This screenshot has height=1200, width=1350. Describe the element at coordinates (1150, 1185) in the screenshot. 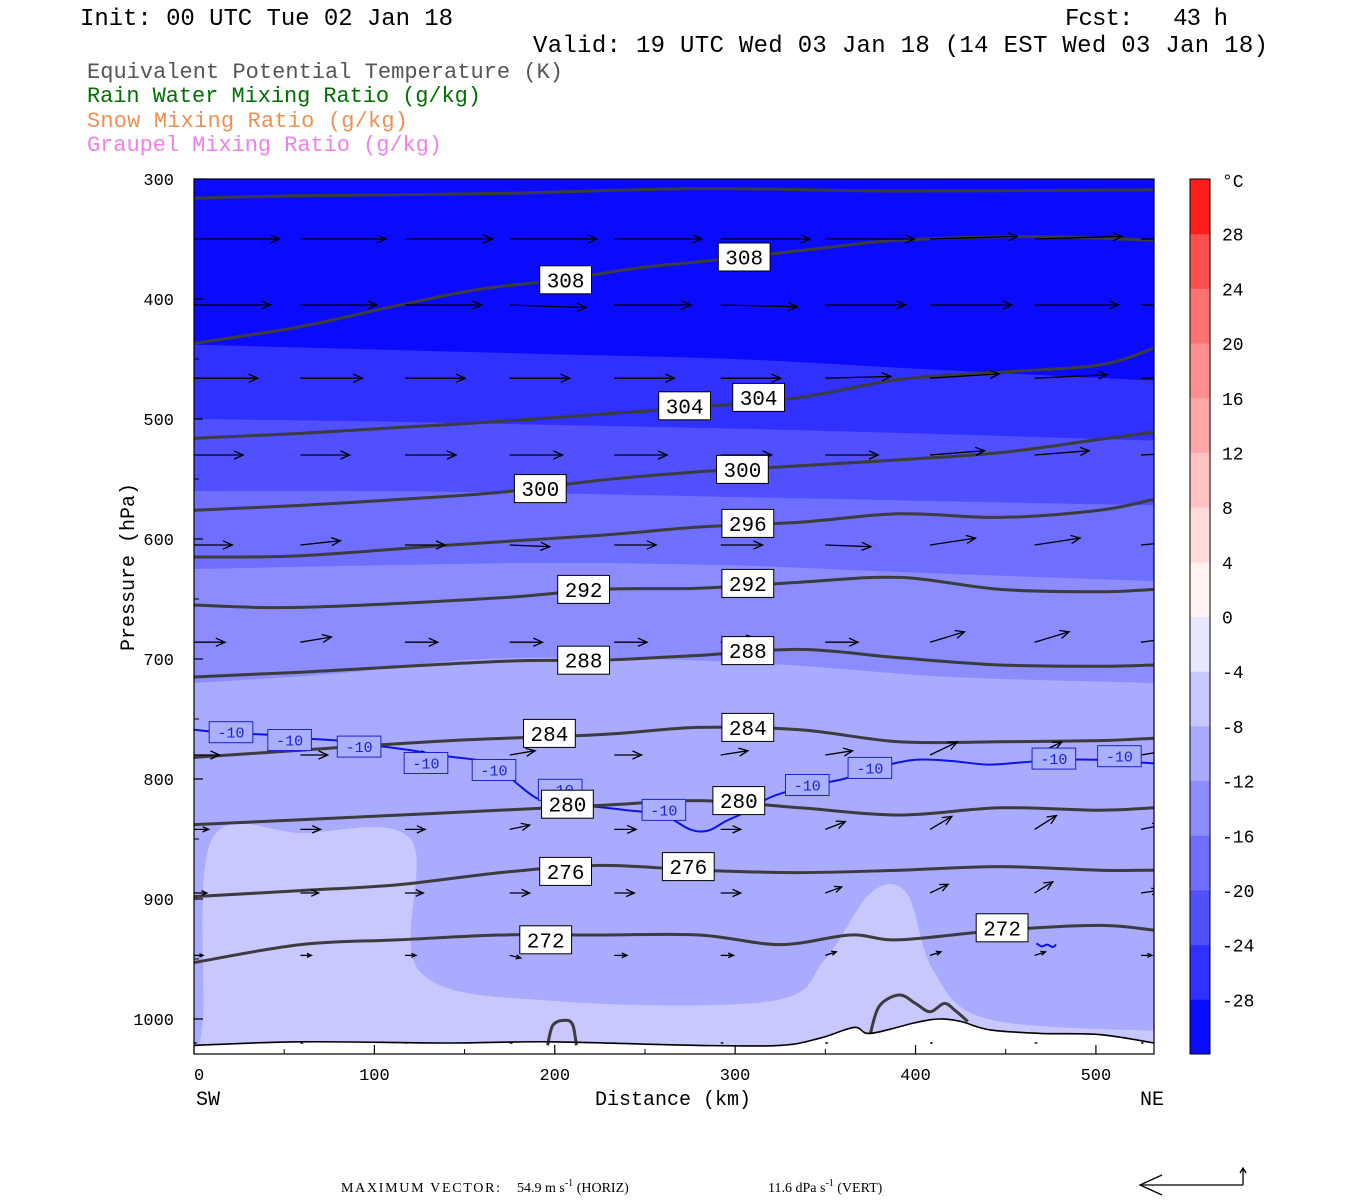

I see `reference-vector-head` at that location.